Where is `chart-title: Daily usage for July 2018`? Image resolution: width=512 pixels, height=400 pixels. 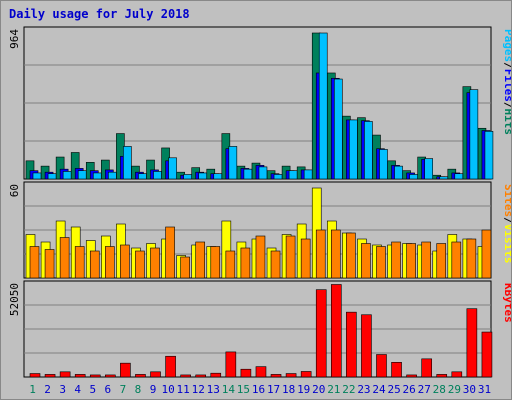
chart-title: Daily usage for July 2018 is located at coordinates (99, 14).